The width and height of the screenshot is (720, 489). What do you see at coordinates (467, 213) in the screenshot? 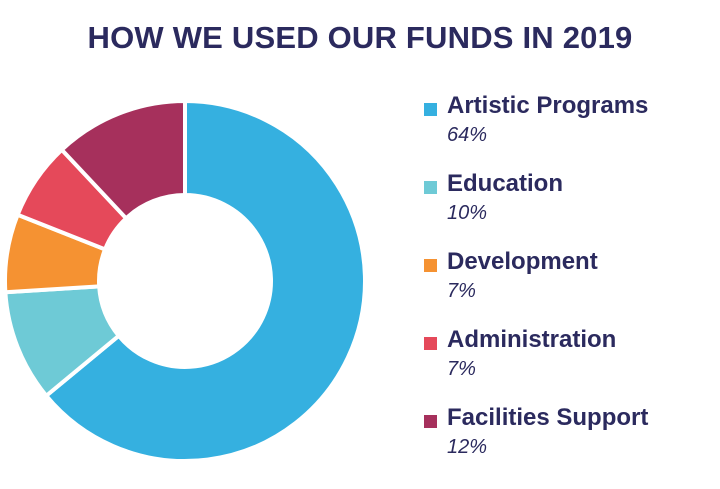
I see `legend-value: 10%` at bounding box center [467, 213].